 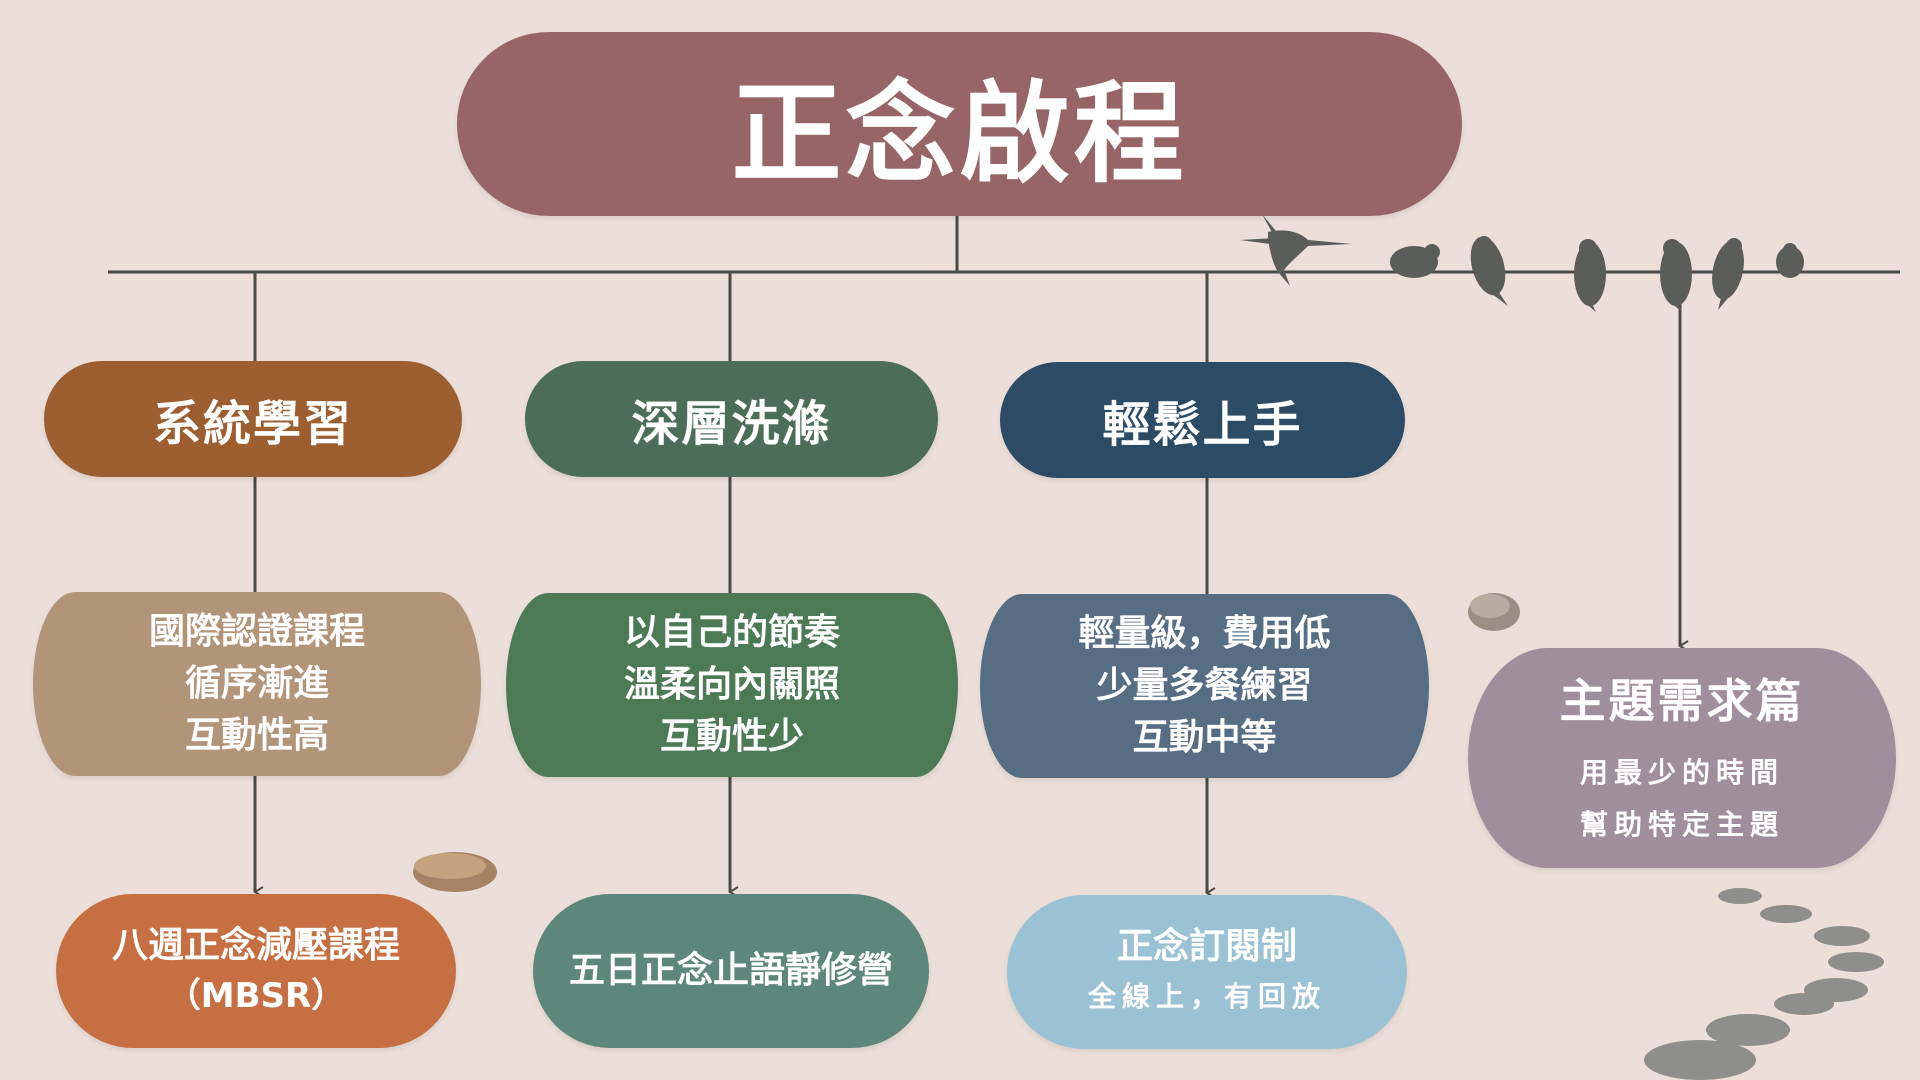 I want to click on theme-title: 主題需求篇, so click(x=1682, y=701).